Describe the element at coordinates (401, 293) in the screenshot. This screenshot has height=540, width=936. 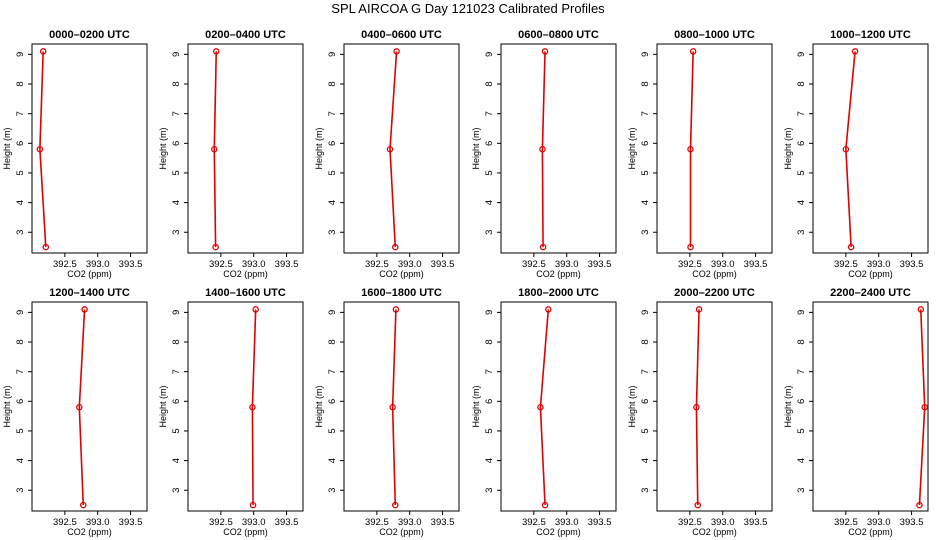
I see `panel-title: 1600–1800 UTC` at that location.